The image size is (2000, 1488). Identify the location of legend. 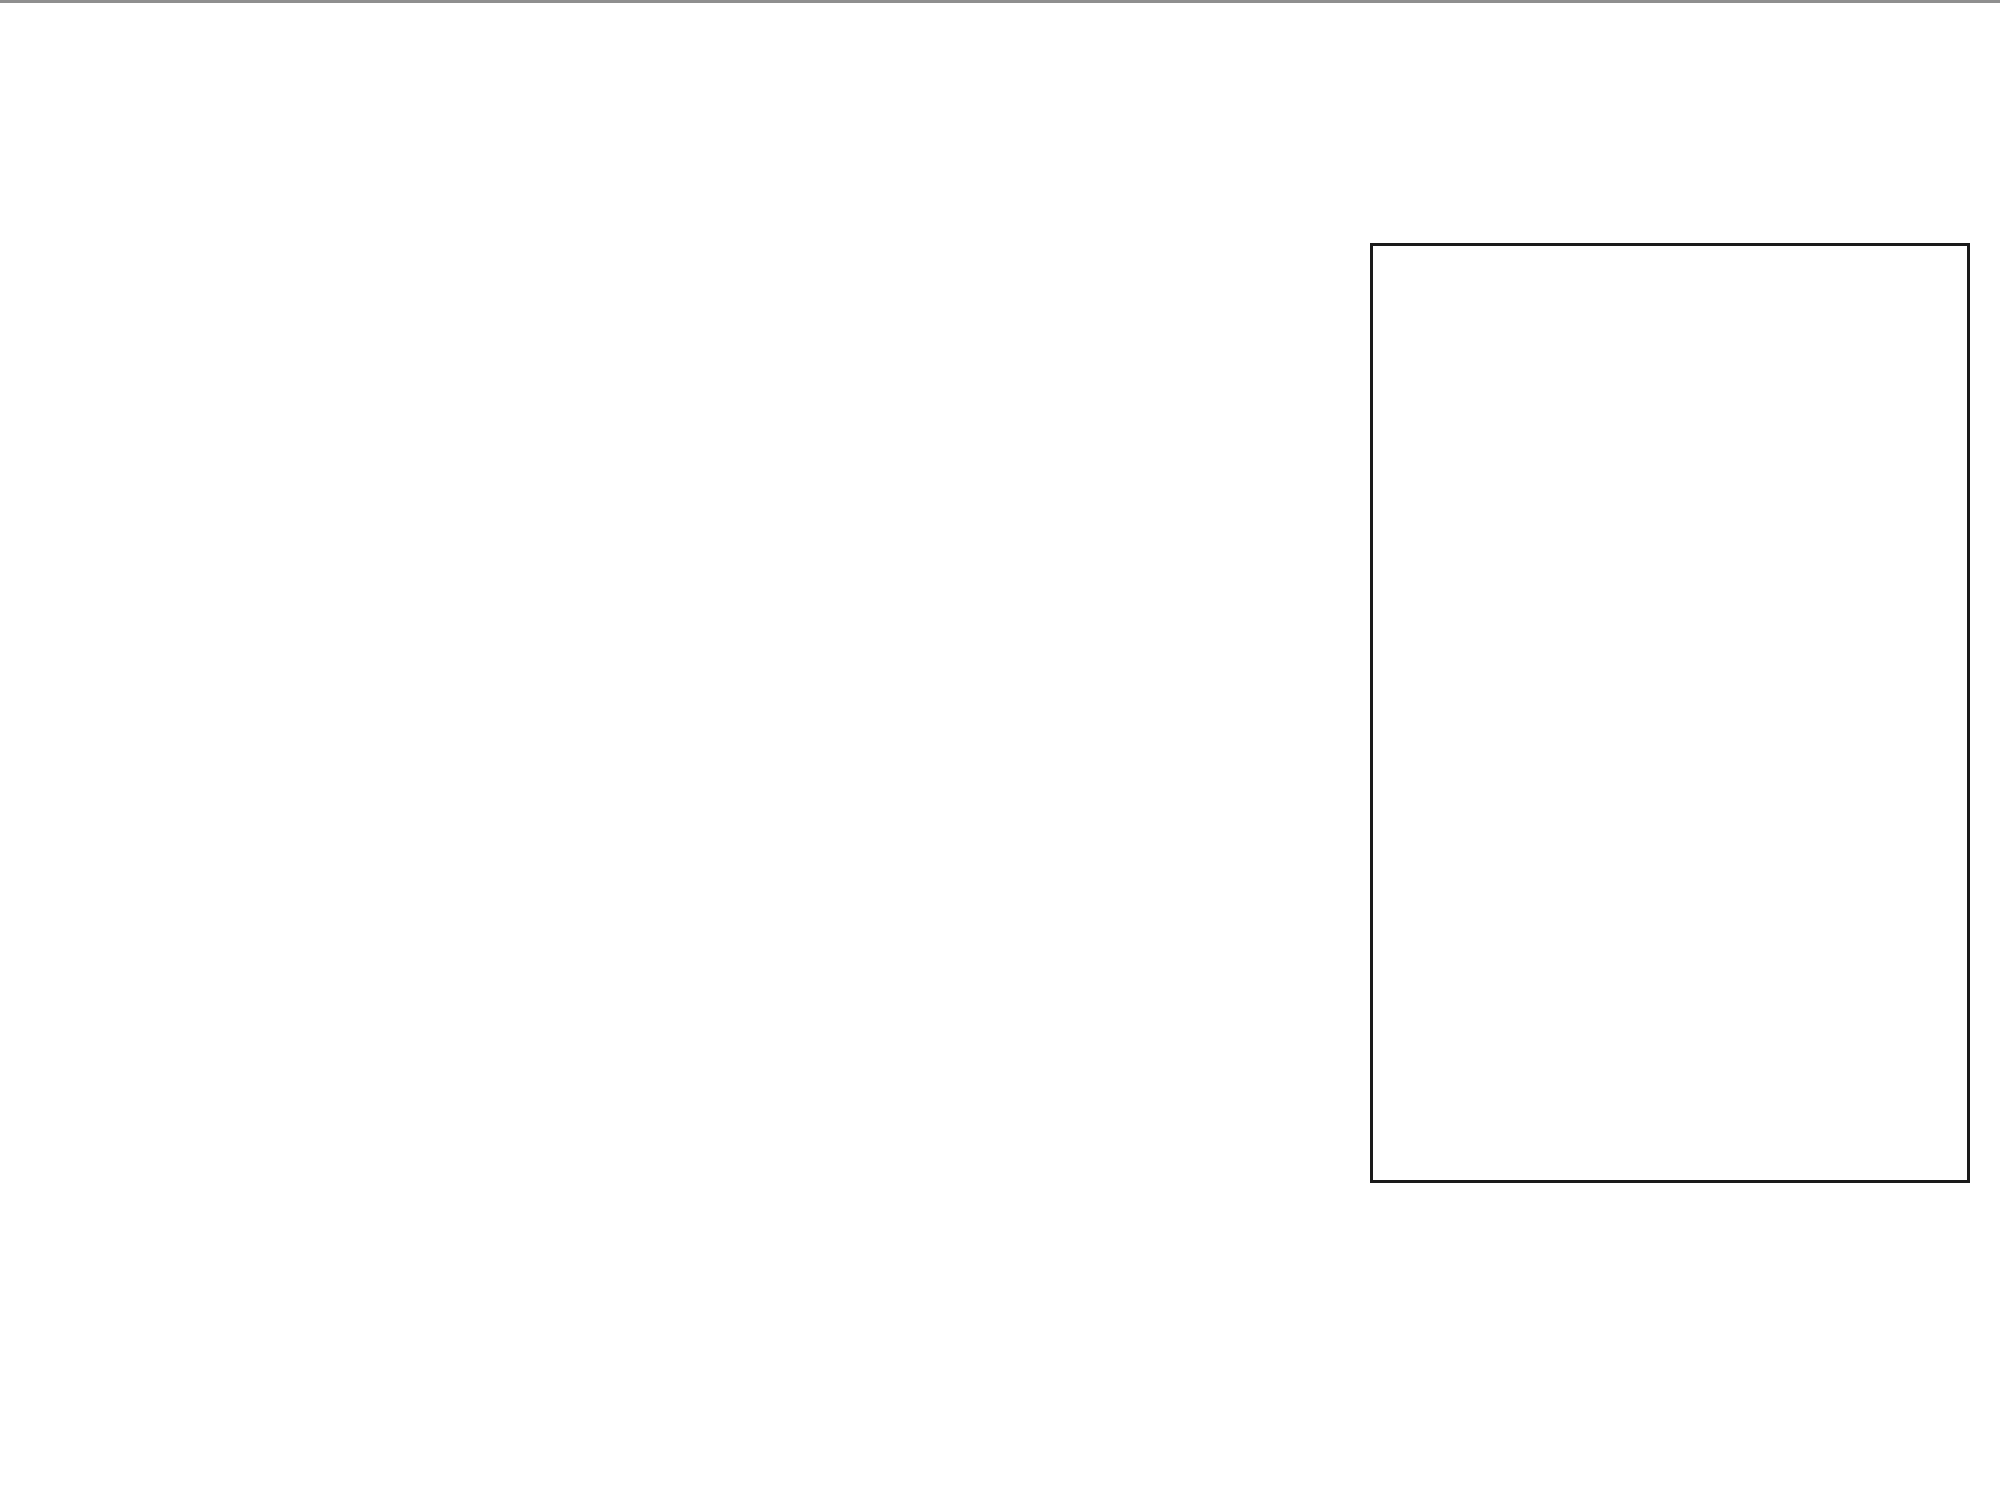
(330, 33).